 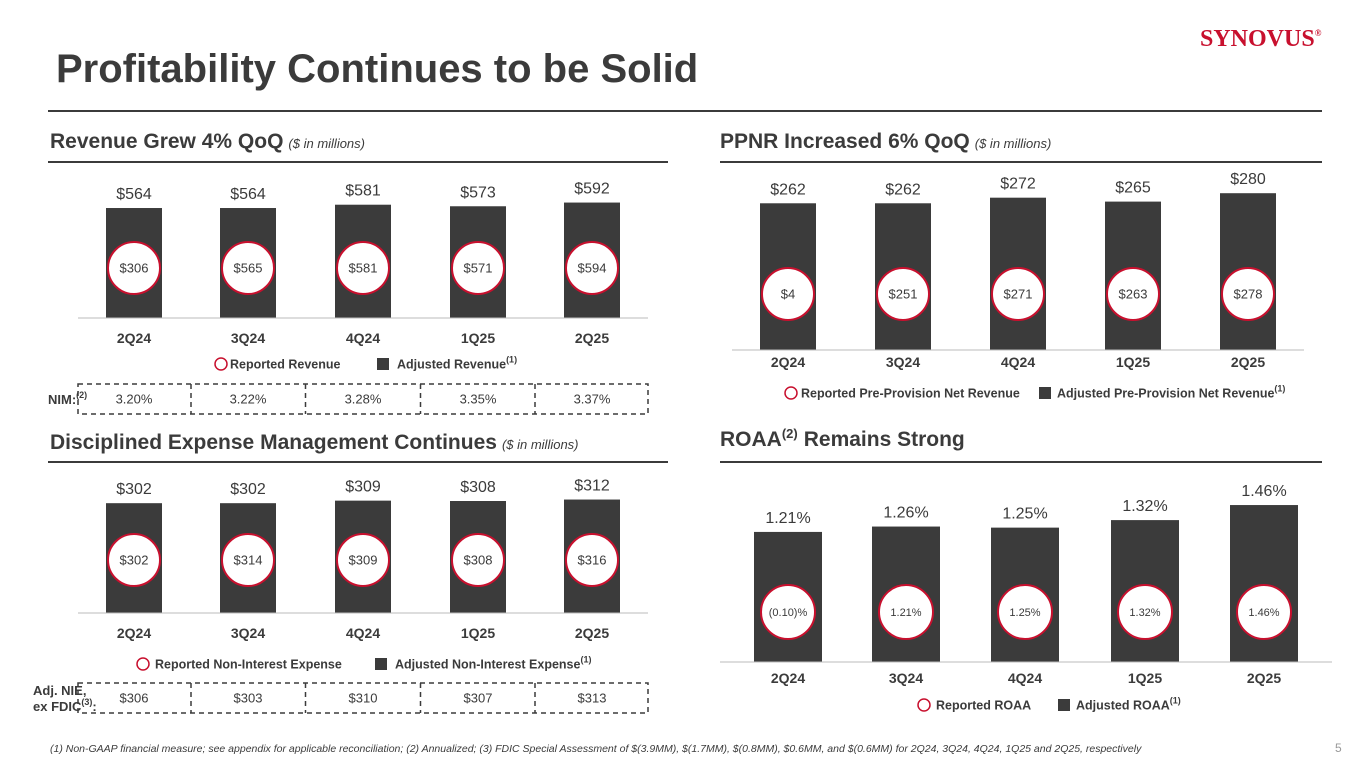 I want to click on row-value: 3.35%, so click(x=478, y=399).